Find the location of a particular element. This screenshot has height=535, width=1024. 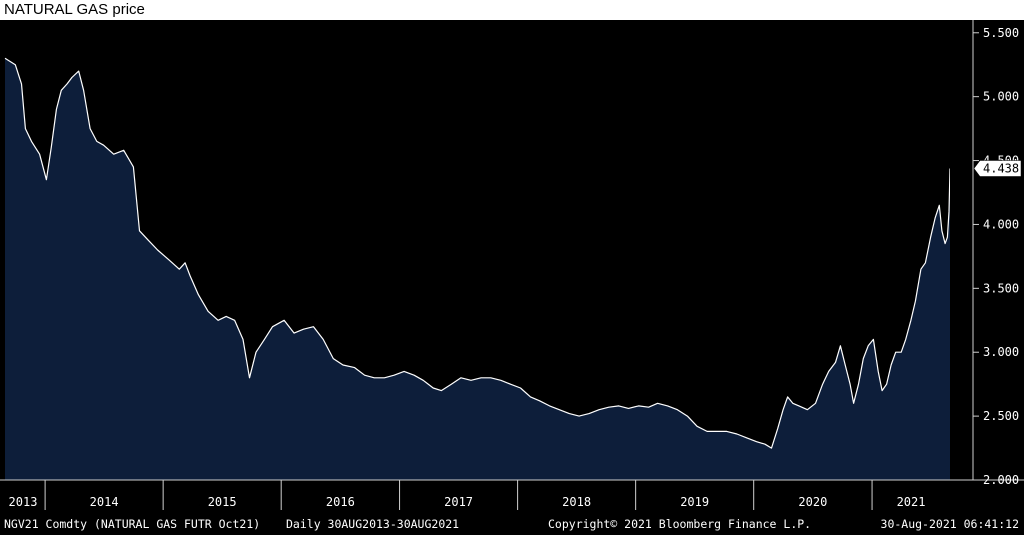

y-tick-label: 5.500 is located at coordinates (1001, 33).